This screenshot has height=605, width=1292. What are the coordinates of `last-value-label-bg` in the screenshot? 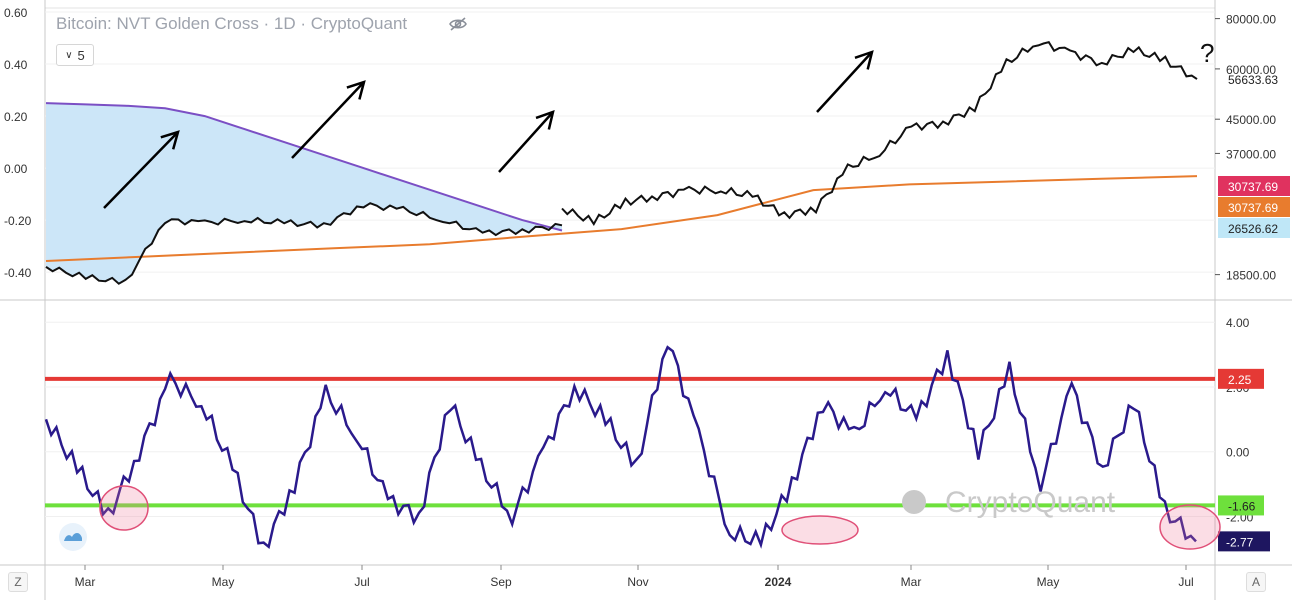 It's located at (1244, 541).